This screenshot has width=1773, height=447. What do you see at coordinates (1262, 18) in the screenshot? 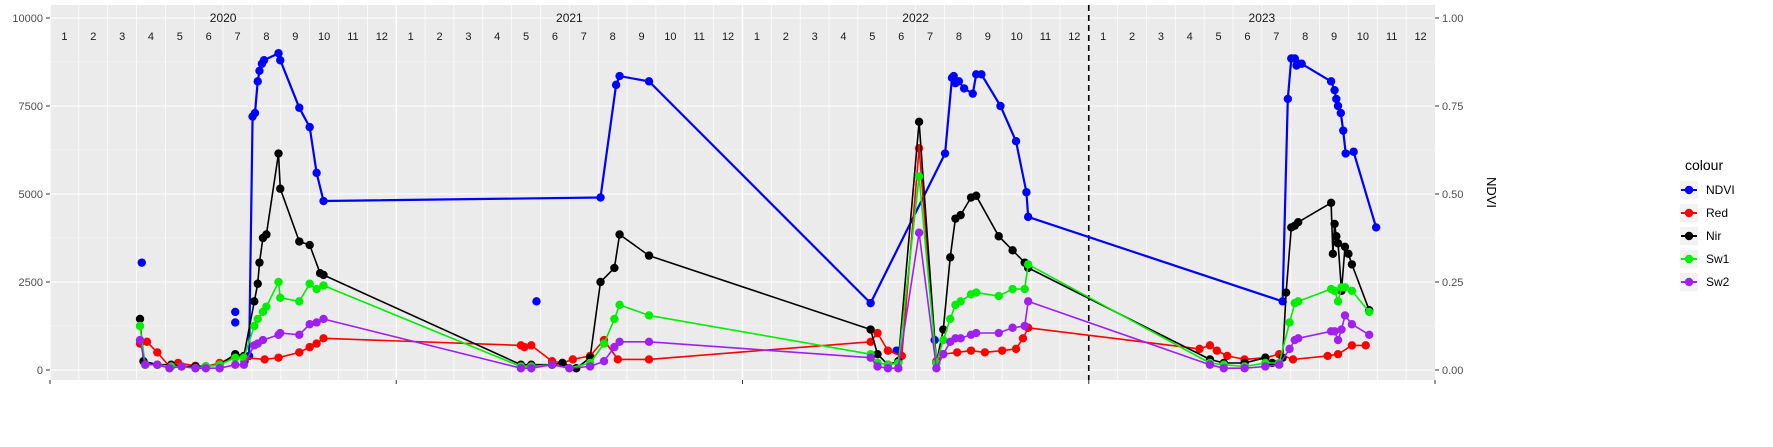
I see `year-label: 2023` at bounding box center [1262, 18].